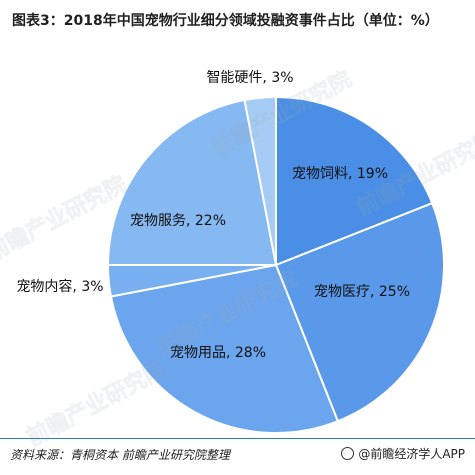  I want to click on brand-text: @前瞻经济学人APP, so click(411, 454).